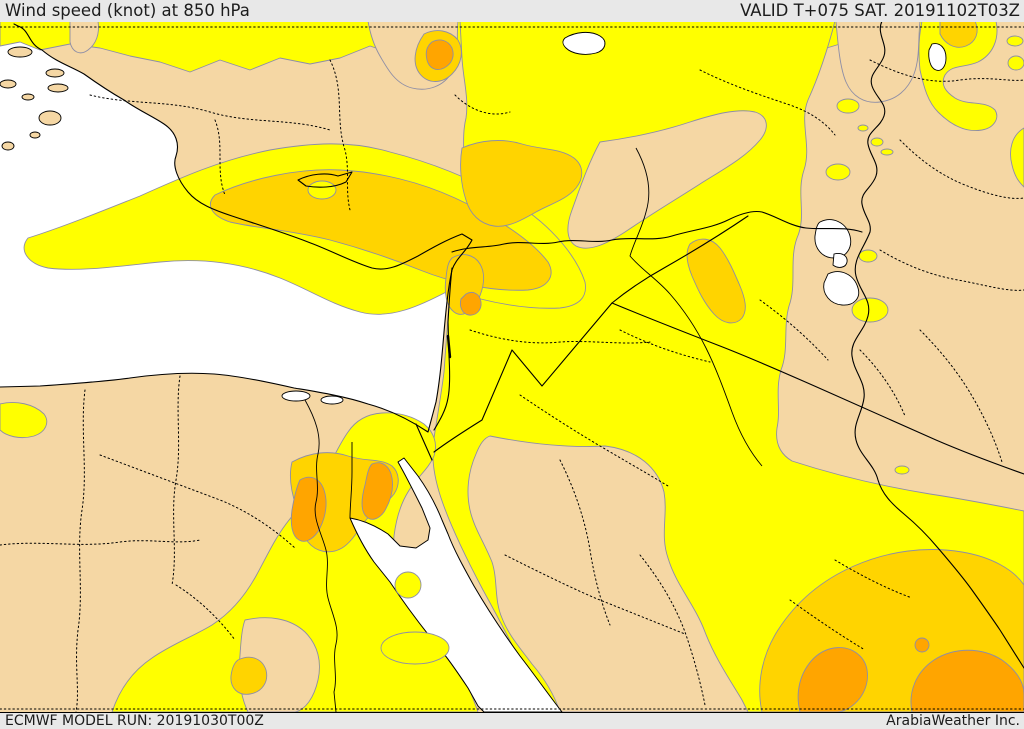 The height and width of the screenshot is (729, 1024). I want to click on orange-sinai-east, so click(377, 491).